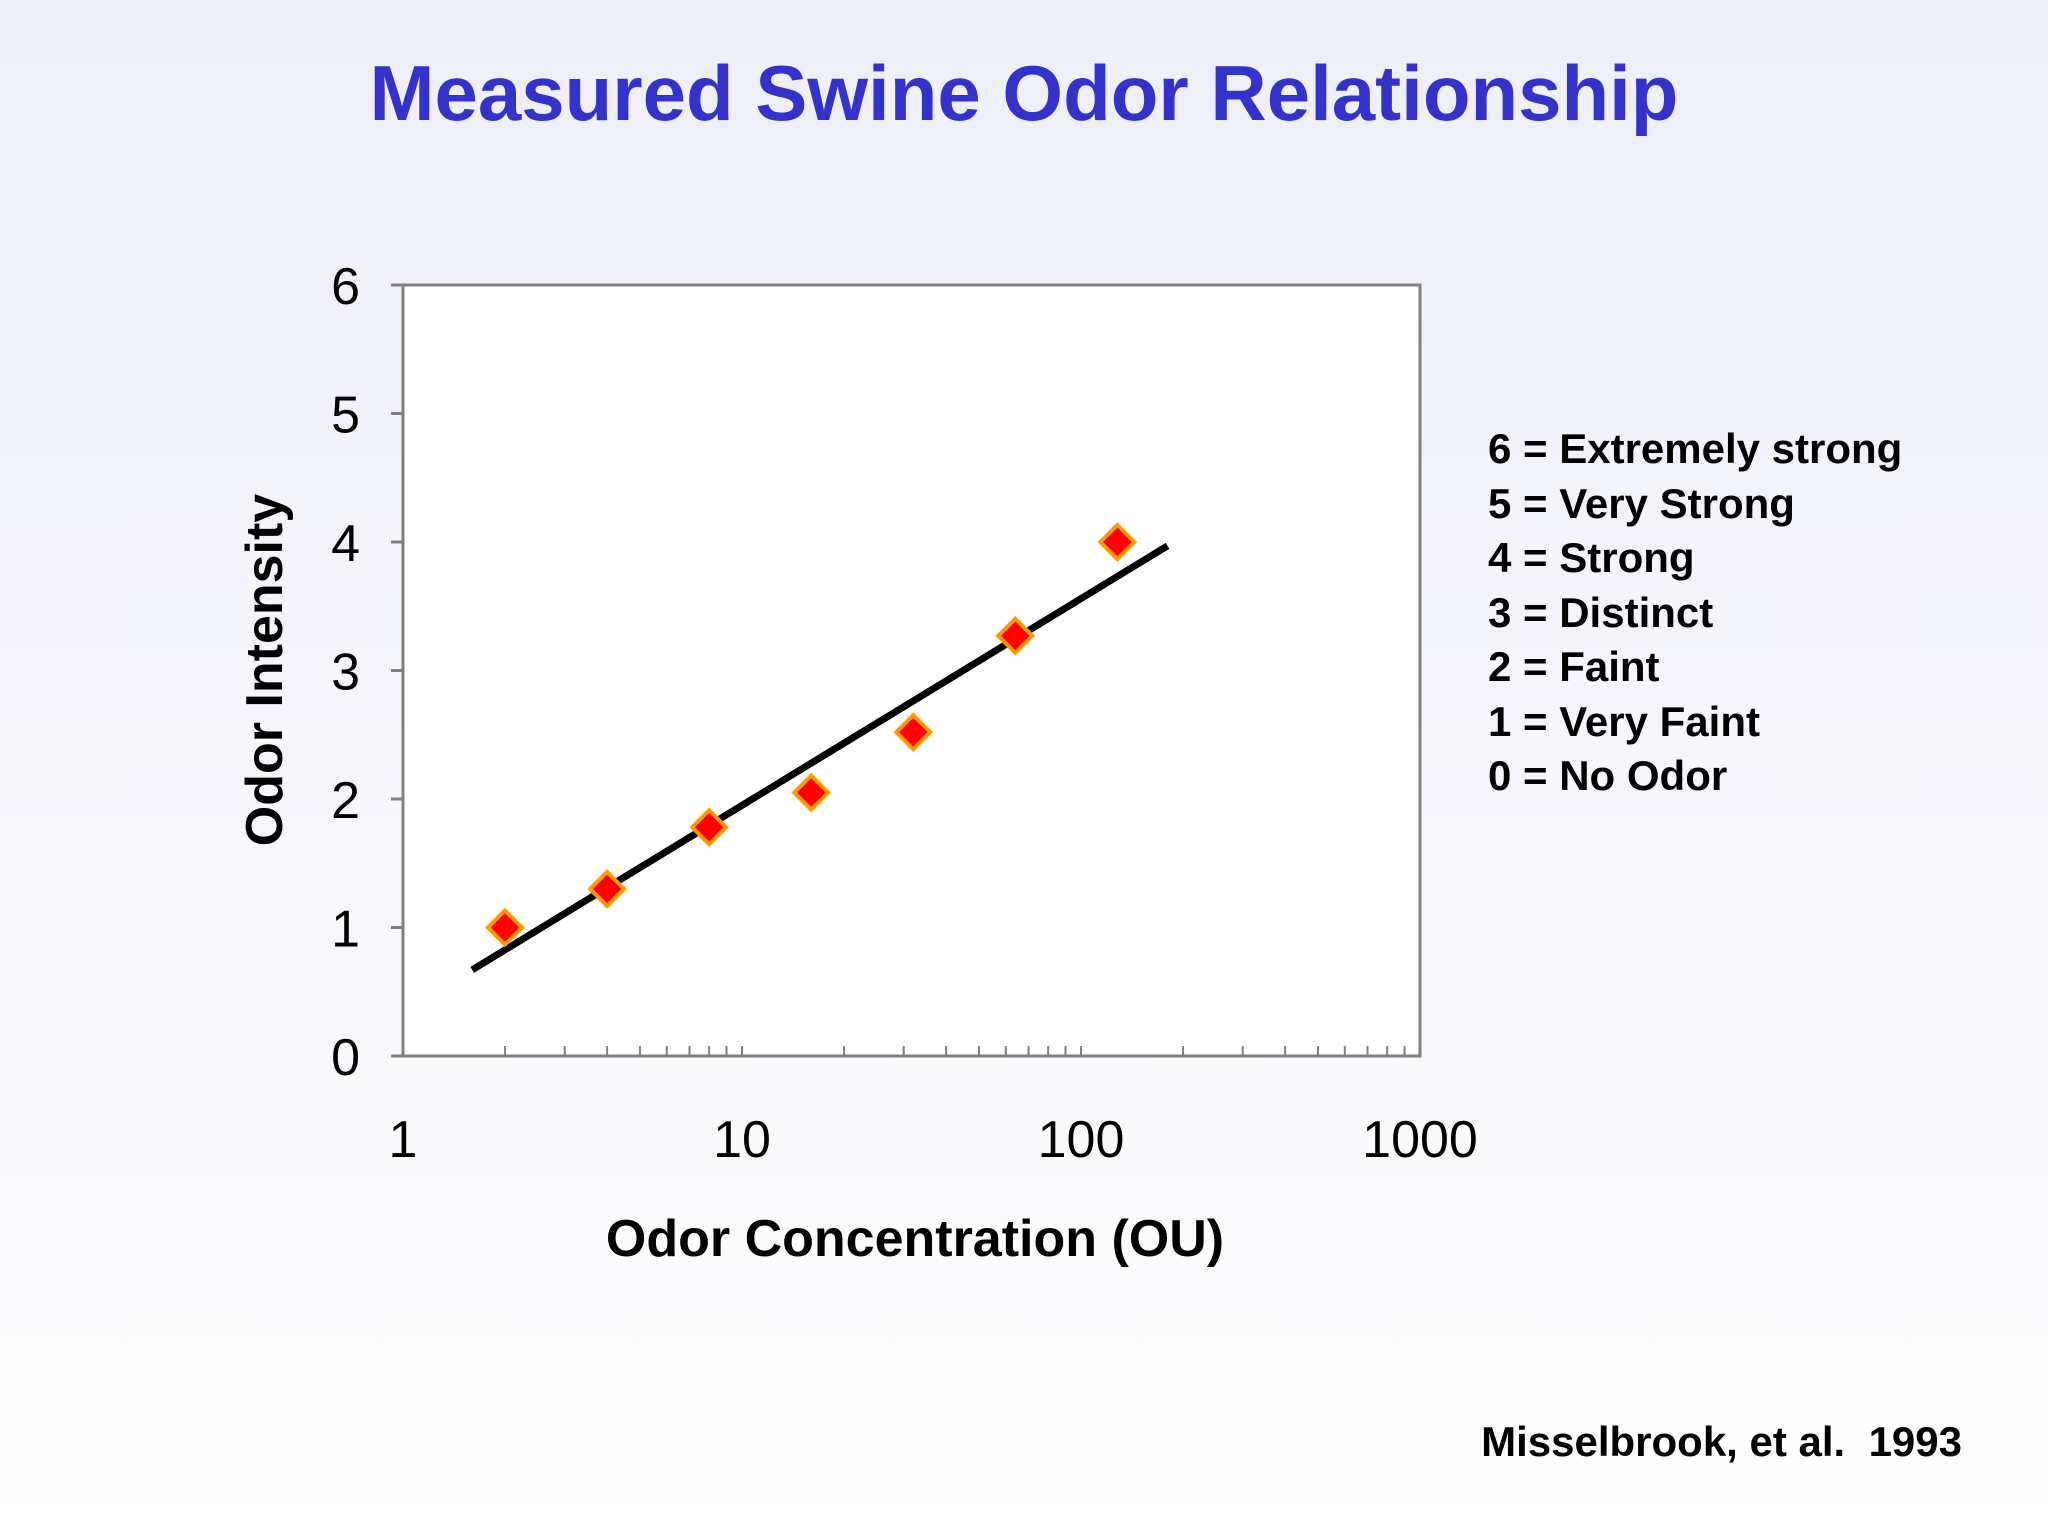  What do you see at coordinates (1721, 1441) in the screenshot?
I see `citation: Misselbrook, et al. 1993` at bounding box center [1721, 1441].